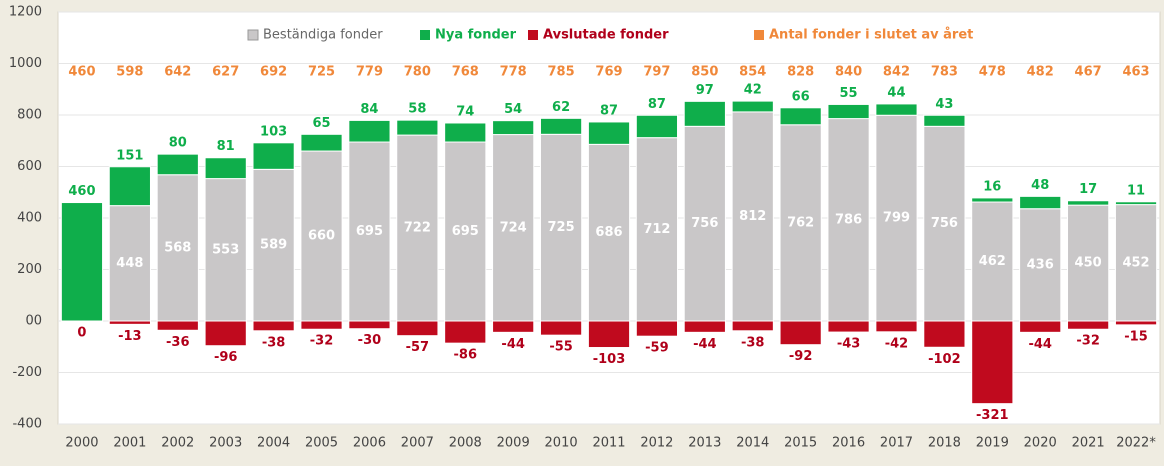 The image size is (1164, 466). What do you see at coordinates (129, 72) in the screenshot?
I see `data-label: 598` at bounding box center [129, 72].